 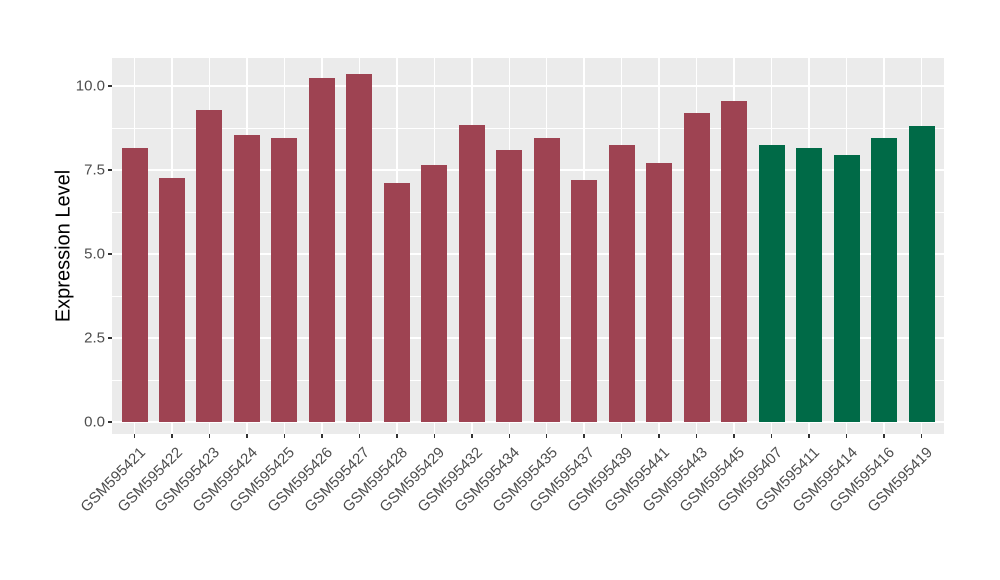 What do you see at coordinates (246, 278) in the screenshot?
I see `bar-GSM595424` at bounding box center [246, 278].